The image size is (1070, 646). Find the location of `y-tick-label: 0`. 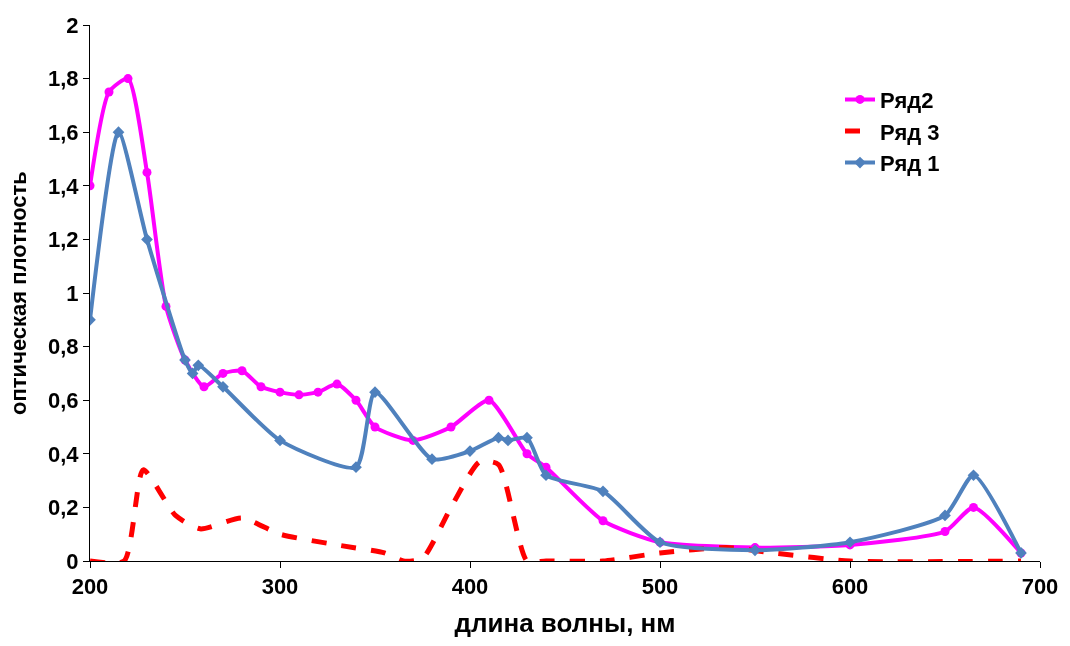

y-tick-label: 0 is located at coordinates (72, 561).